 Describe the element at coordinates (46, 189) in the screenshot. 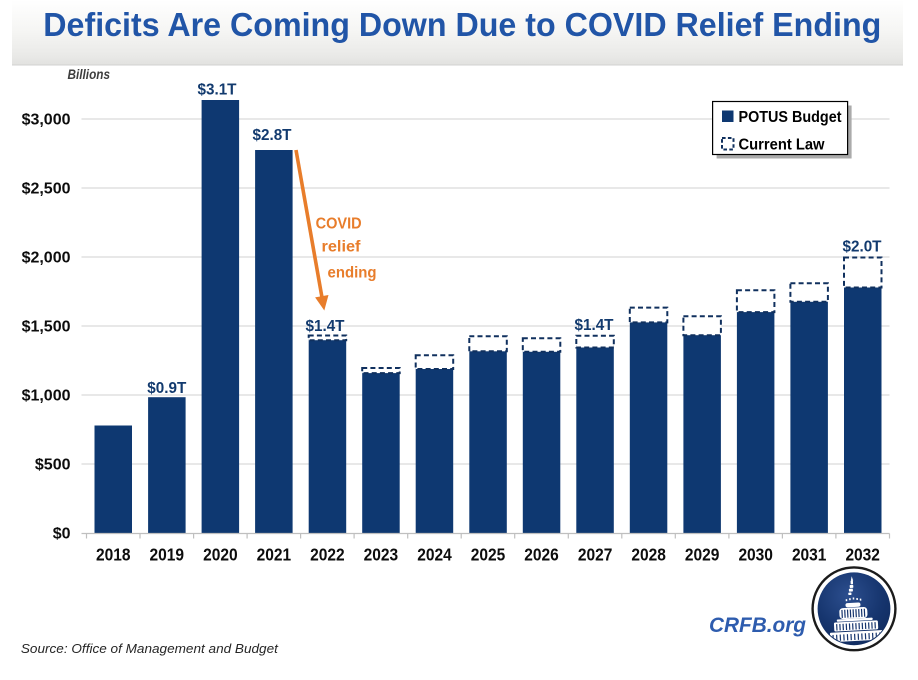

I see `svg-text: $2,500` at that location.